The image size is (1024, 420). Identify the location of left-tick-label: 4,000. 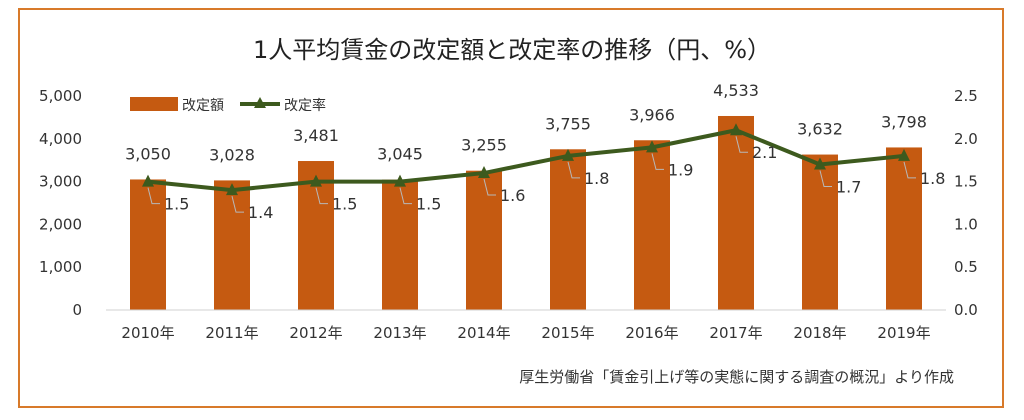
(60, 139).